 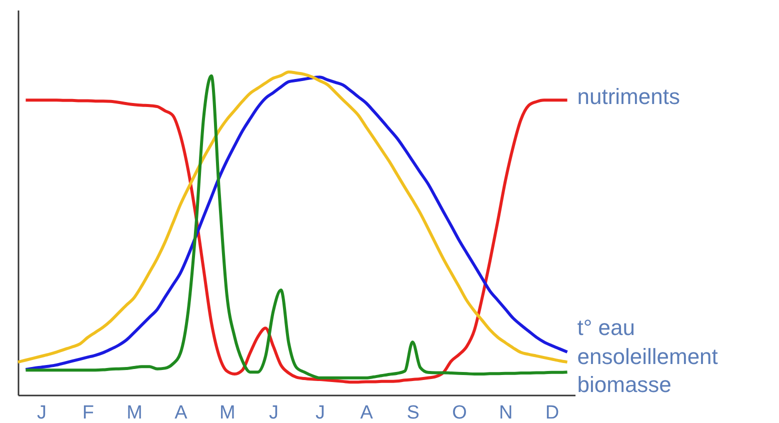 What do you see at coordinates (606, 327) in the screenshot?
I see `series-label: t° eau` at bounding box center [606, 327].